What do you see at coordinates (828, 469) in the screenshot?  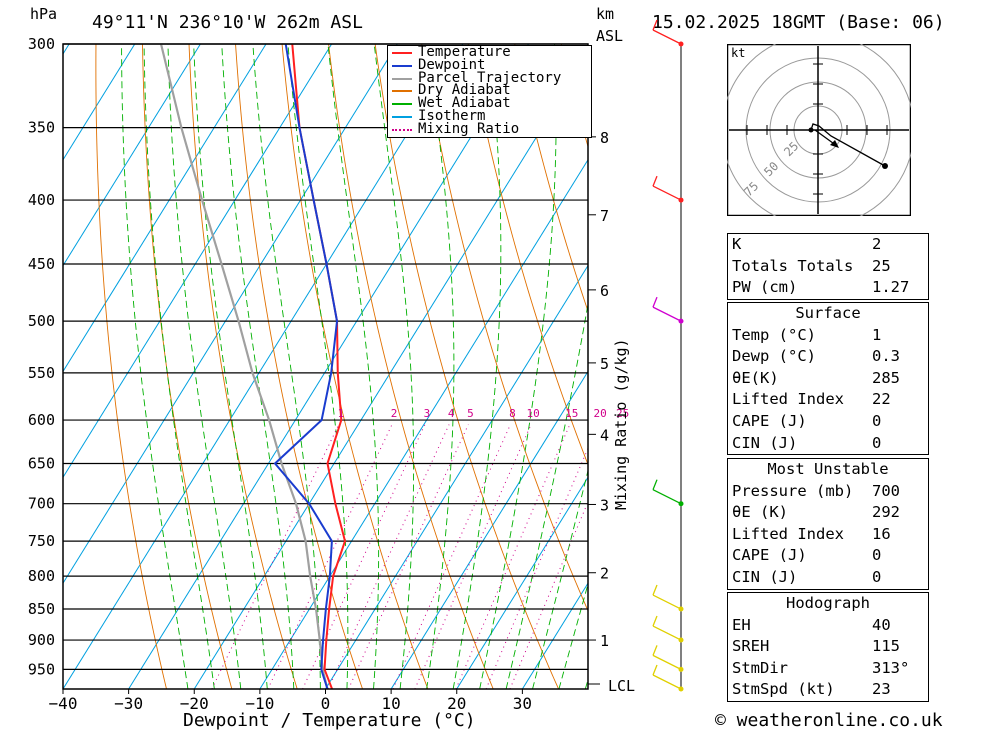 I see `most-unstable-title: Most Unstable` at bounding box center [828, 469].